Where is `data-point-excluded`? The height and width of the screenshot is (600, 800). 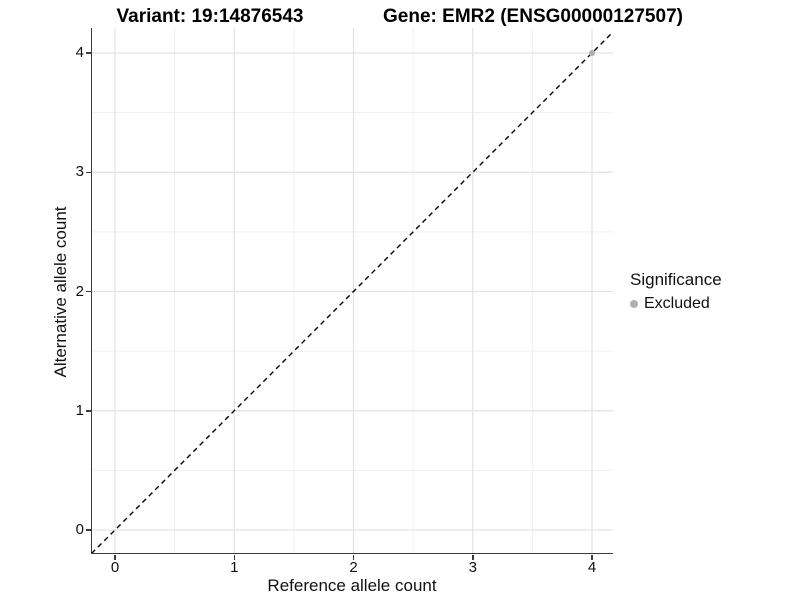
data-point-excluded is located at coordinates (591, 53).